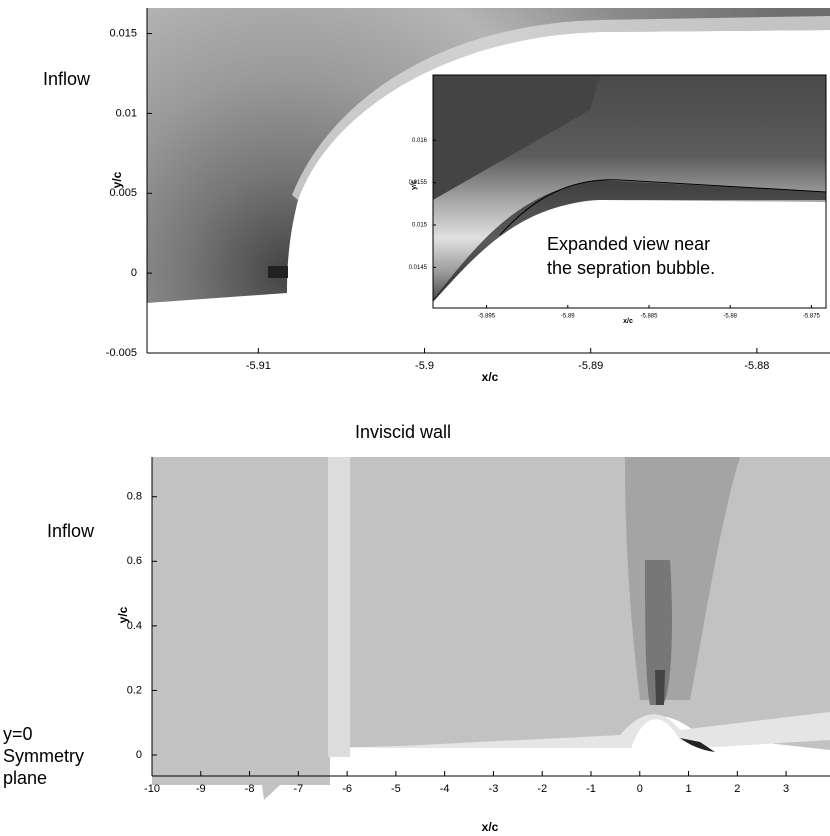 This screenshot has width=830, height=836. Describe the element at coordinates (494, 789) in the screenshot. I see `x-tick-label: -3` at that location.